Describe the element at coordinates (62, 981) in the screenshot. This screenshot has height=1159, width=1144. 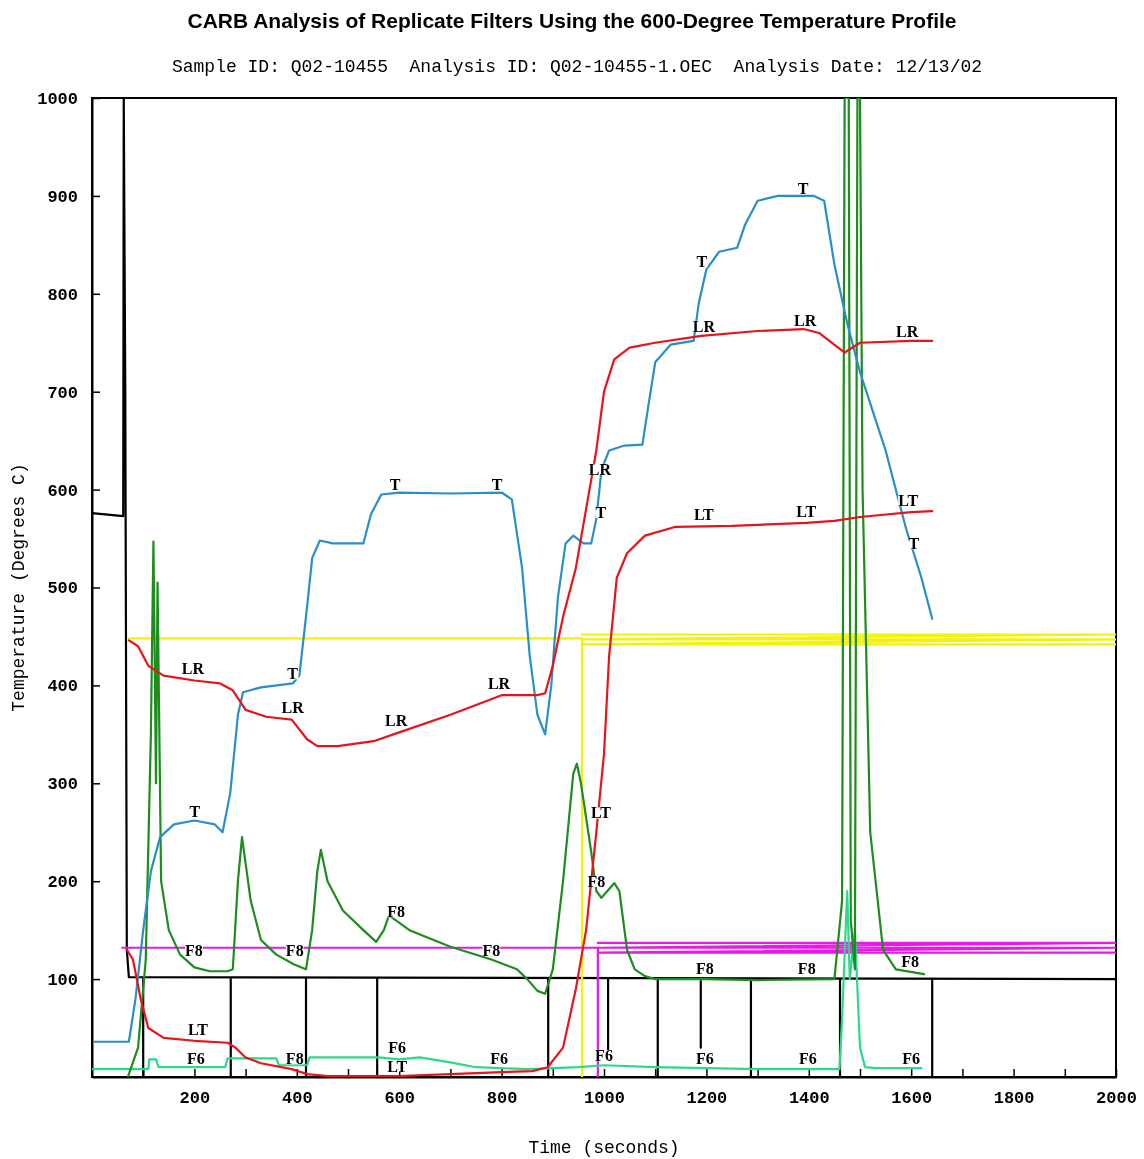
I see `y-tick-label: 100` at that location.